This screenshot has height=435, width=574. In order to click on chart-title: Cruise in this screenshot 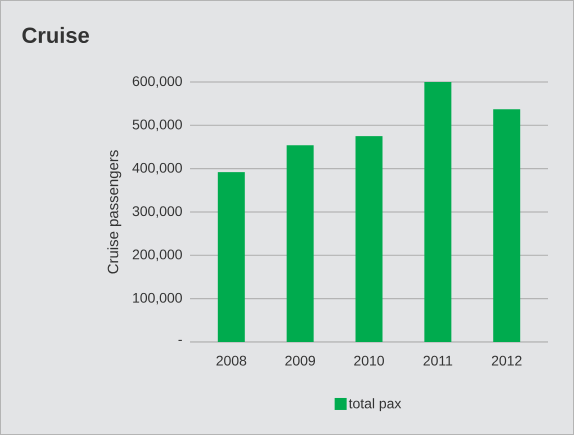, I will do `click(55, 35)`.